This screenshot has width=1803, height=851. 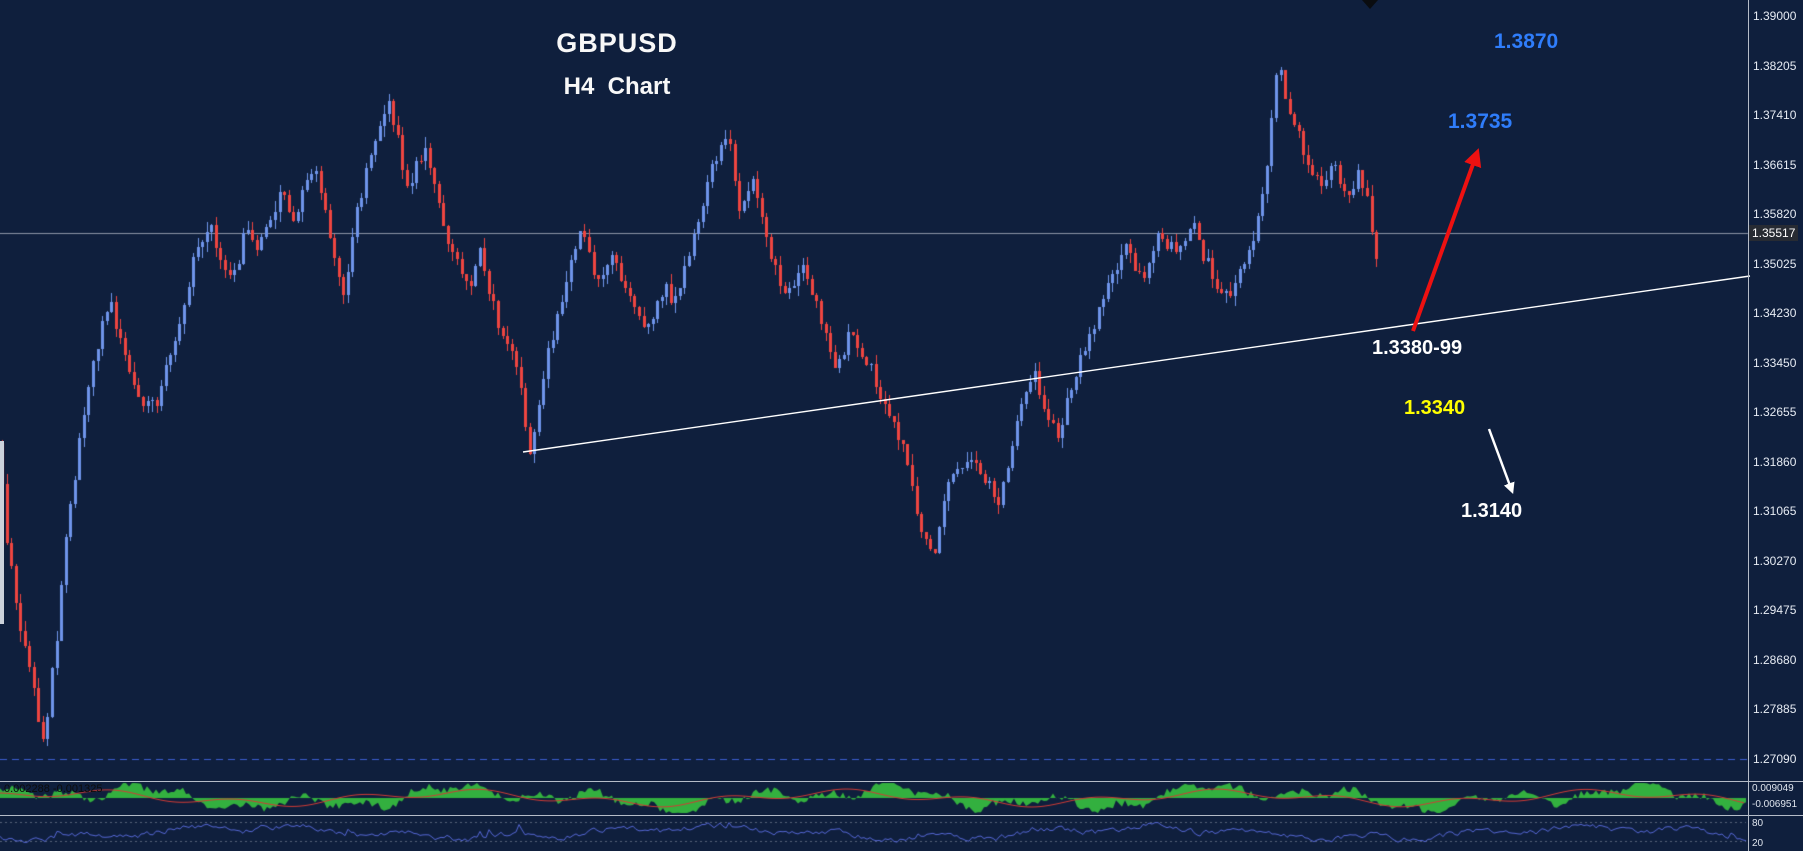 What do you see at coordinates (1775, 214) in the screenshot?
I see `price-axis-label: 1.35820` at bounding box center [1775, 214].